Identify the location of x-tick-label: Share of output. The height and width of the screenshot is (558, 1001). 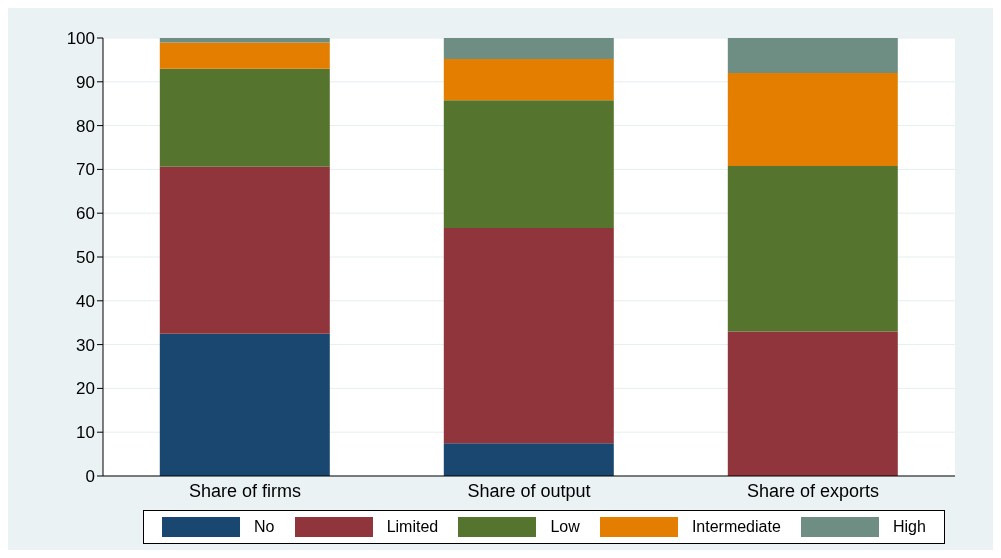
(529, 490).